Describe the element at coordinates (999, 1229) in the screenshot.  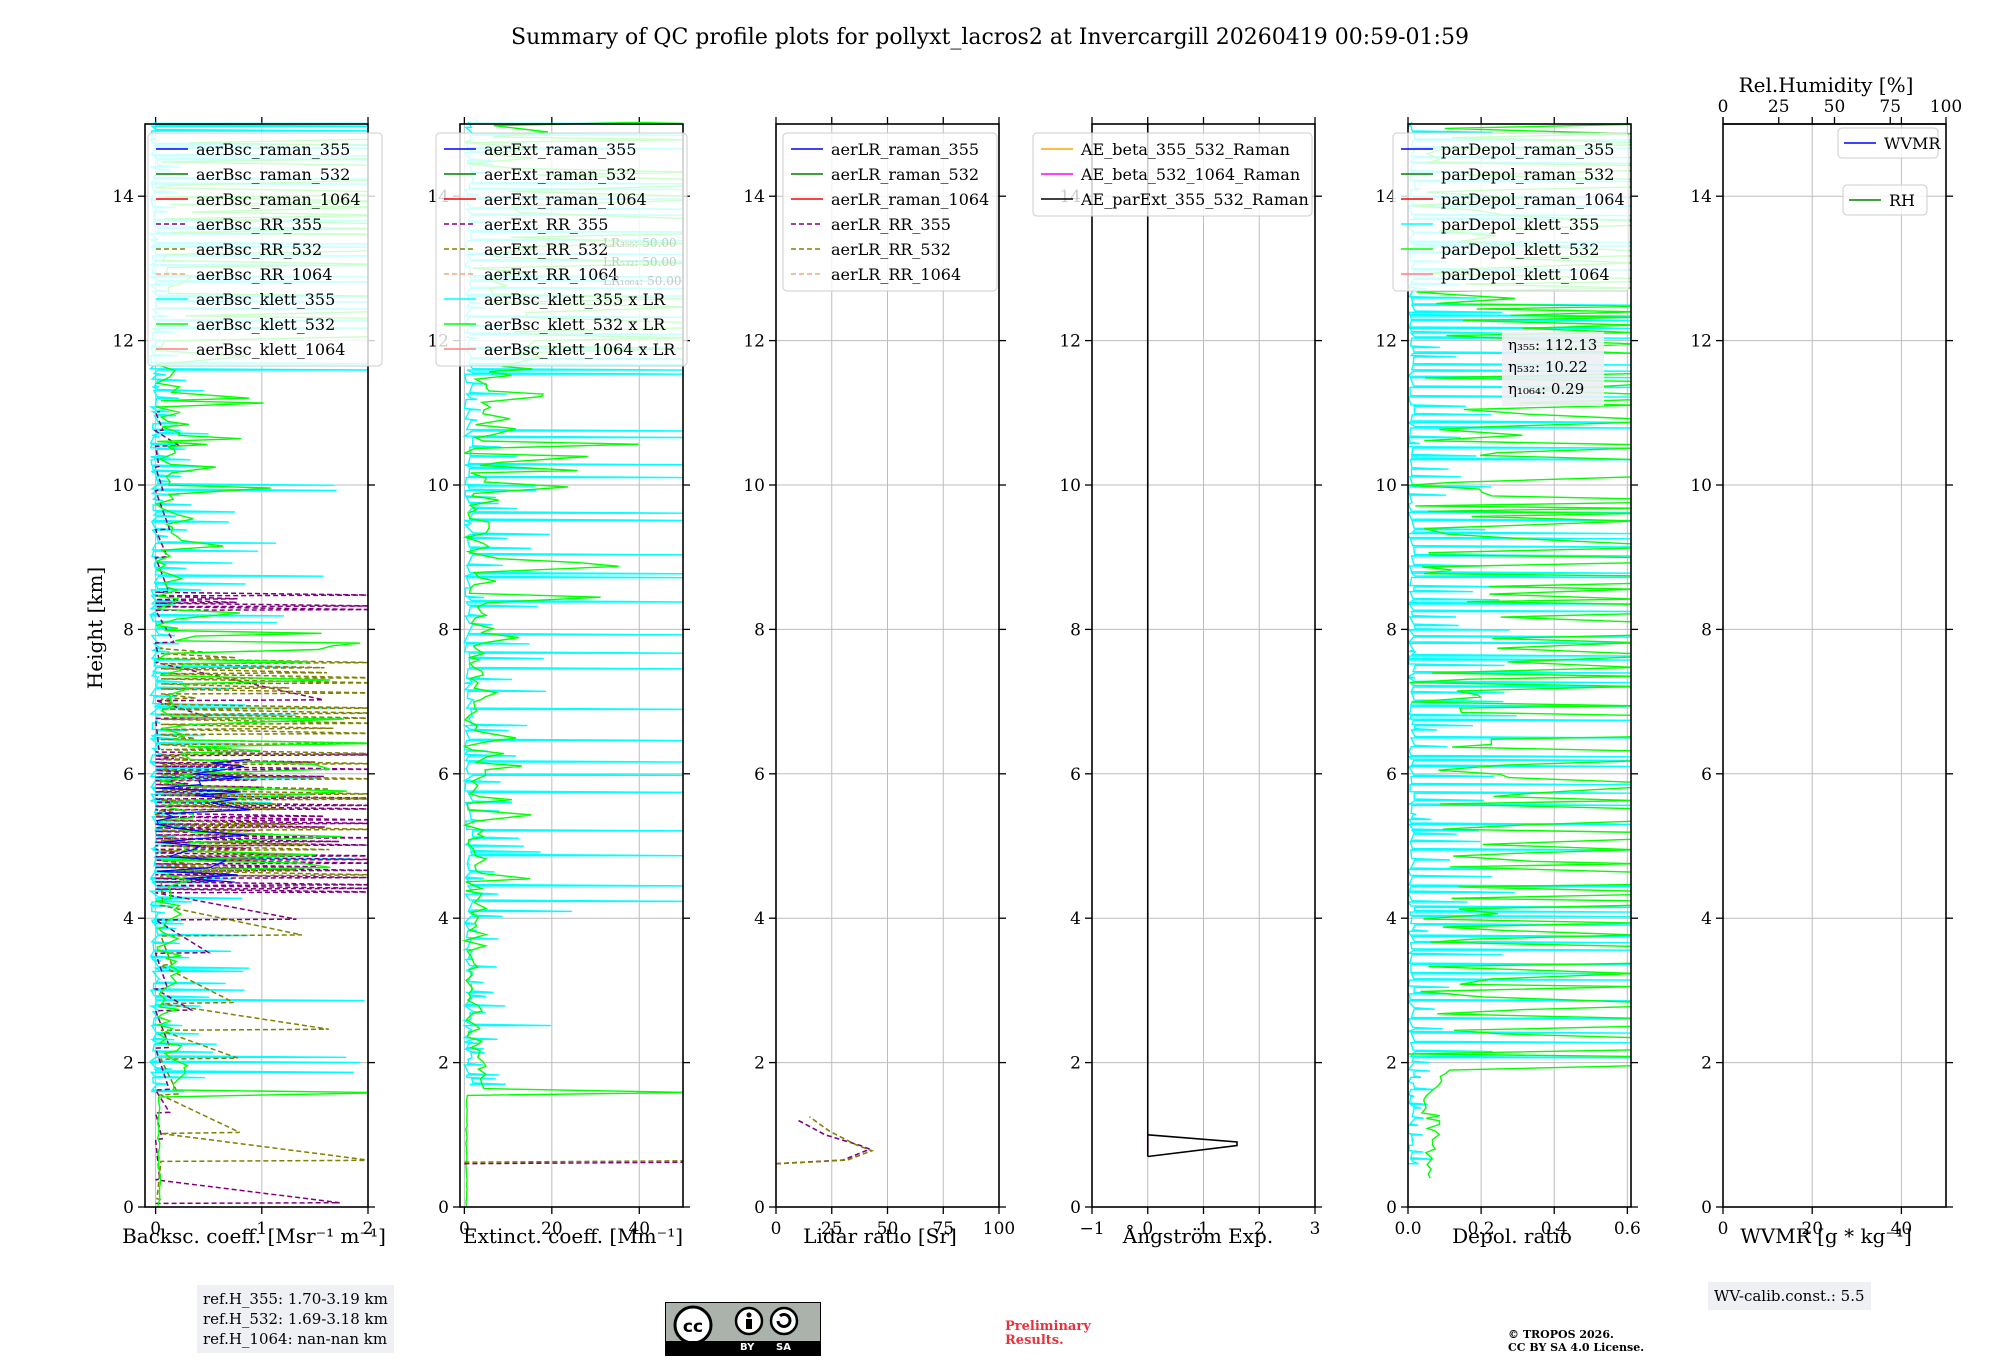
I see `x-tick-label: 100` at that location.